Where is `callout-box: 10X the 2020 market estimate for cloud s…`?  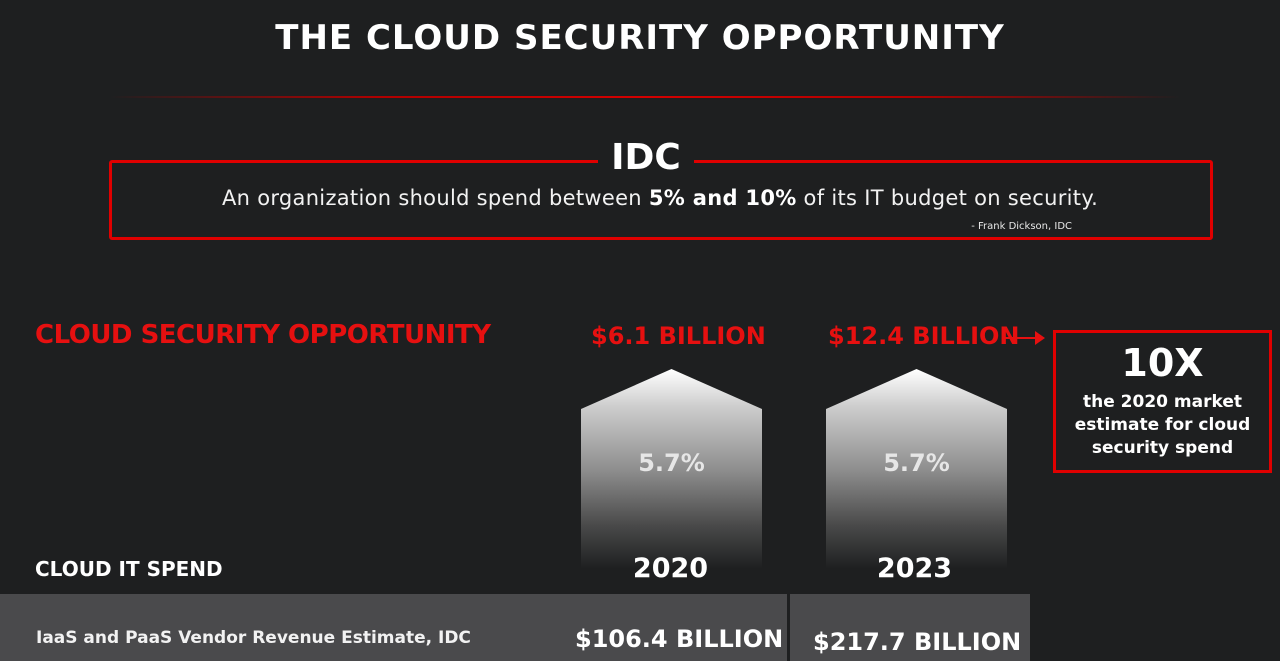 callout-box: 10X the 2020 market estimate for cloud s… is located at coordinates (1162, 401).